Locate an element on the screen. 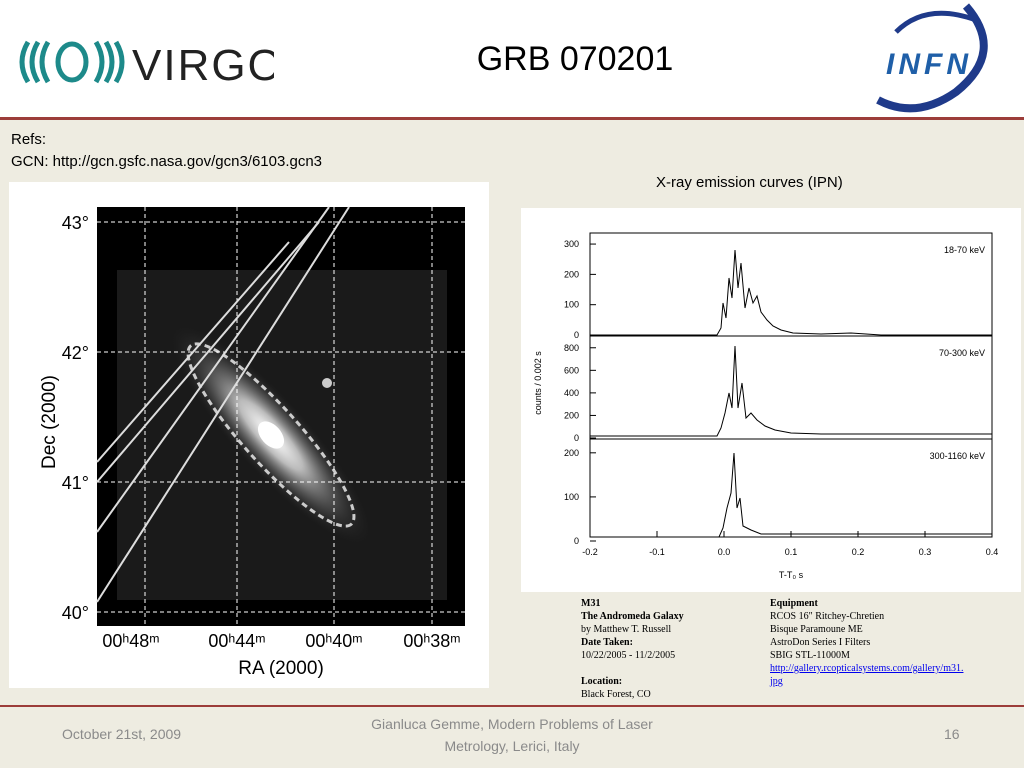 This screenshot has height=768, width=1024. virgo-logo: VIRGO is located at coordinates (146, 64).